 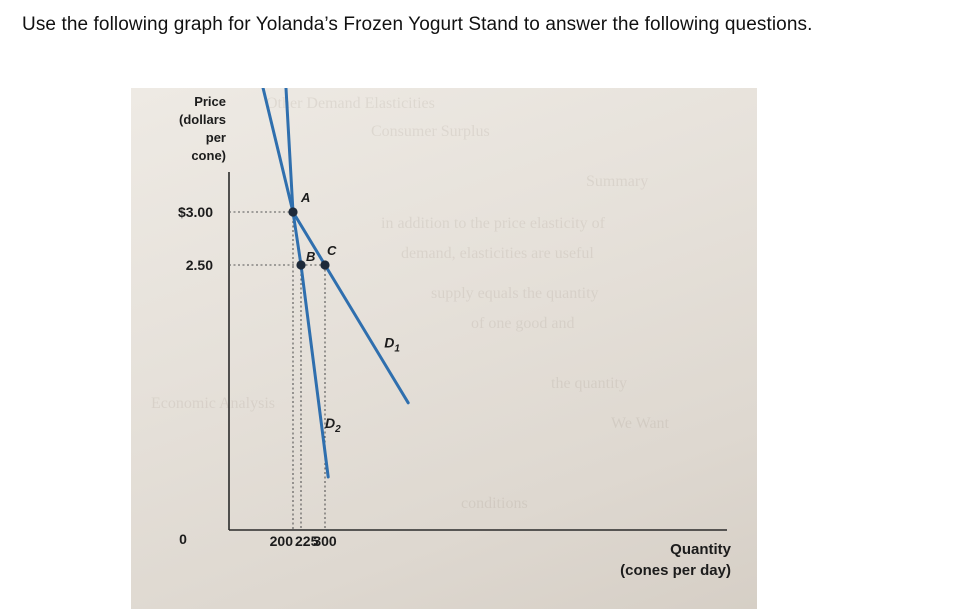 What do you see at coordinates (195, 212) in the screenshot?
I see `y-tick-label: $3.00` at bounding box center [195, 212].